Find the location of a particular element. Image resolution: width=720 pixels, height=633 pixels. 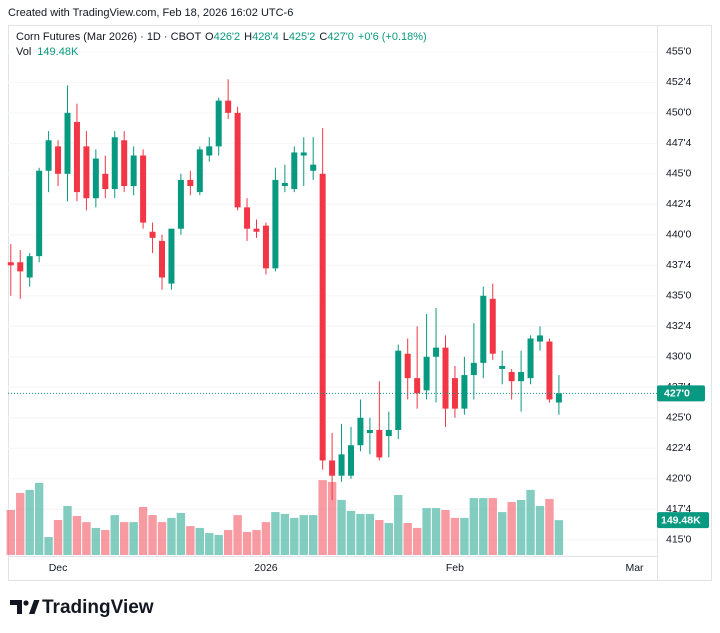

legend-vol-label: Vol is located at coordinates (23, 52).